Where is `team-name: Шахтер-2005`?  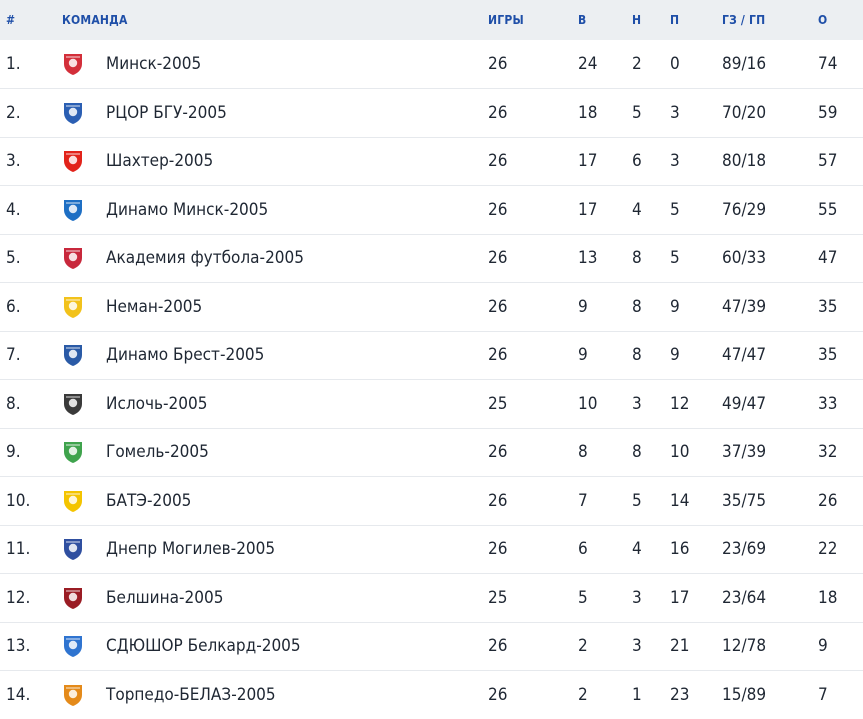
team-name: Шахтер-2005 is located at coordinates (297, 161).